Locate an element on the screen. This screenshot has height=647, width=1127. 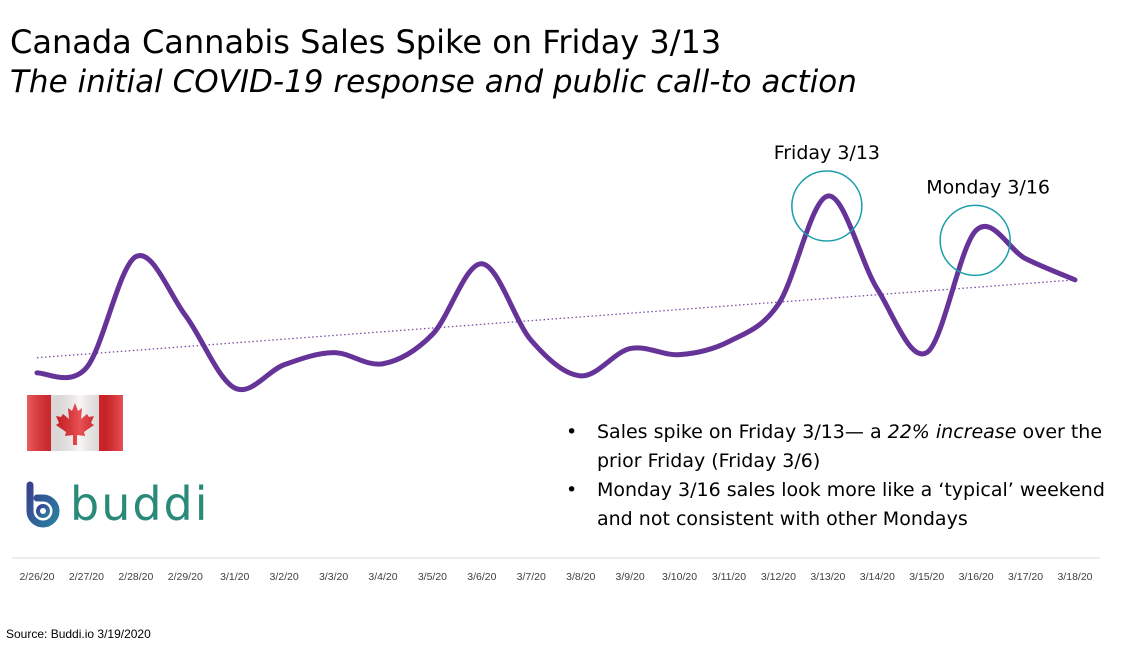
x-tick-label: 3/8/20 is located at coordinates (580, 577).